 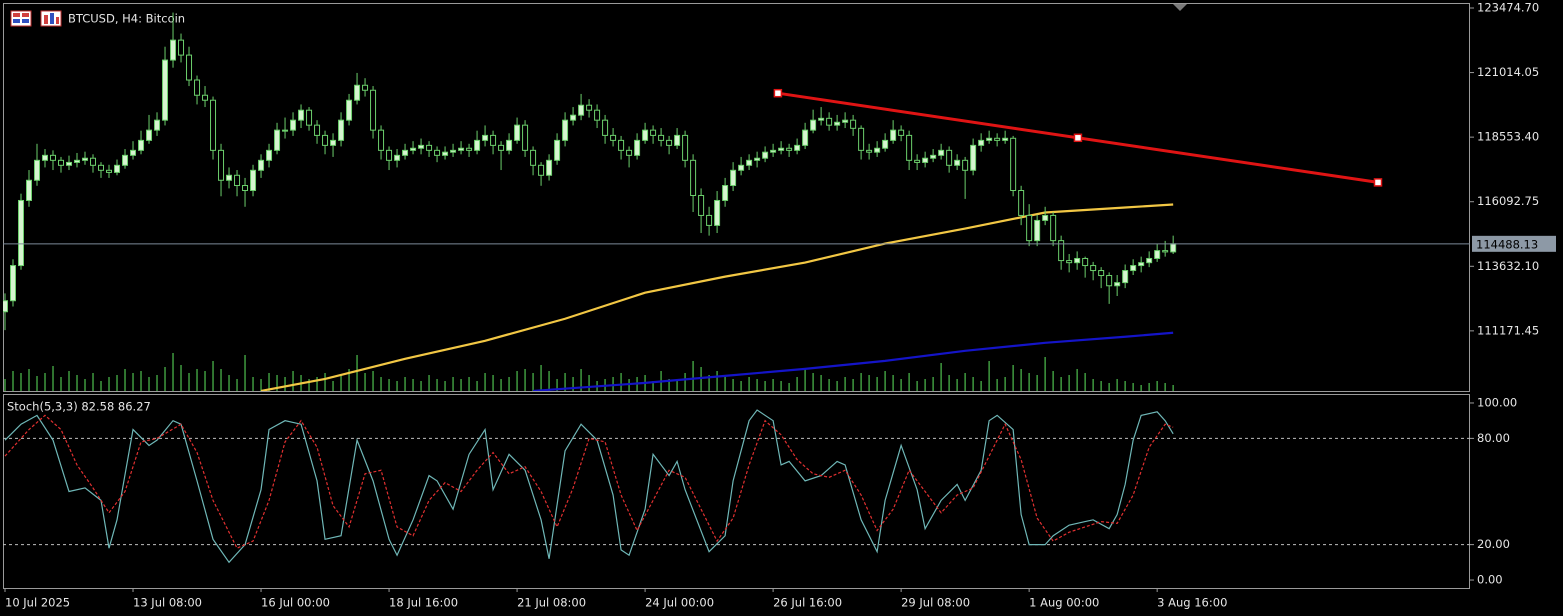 I want to click on x-tick-label: 26 Jul 16:00, so click(x=807, y=603).